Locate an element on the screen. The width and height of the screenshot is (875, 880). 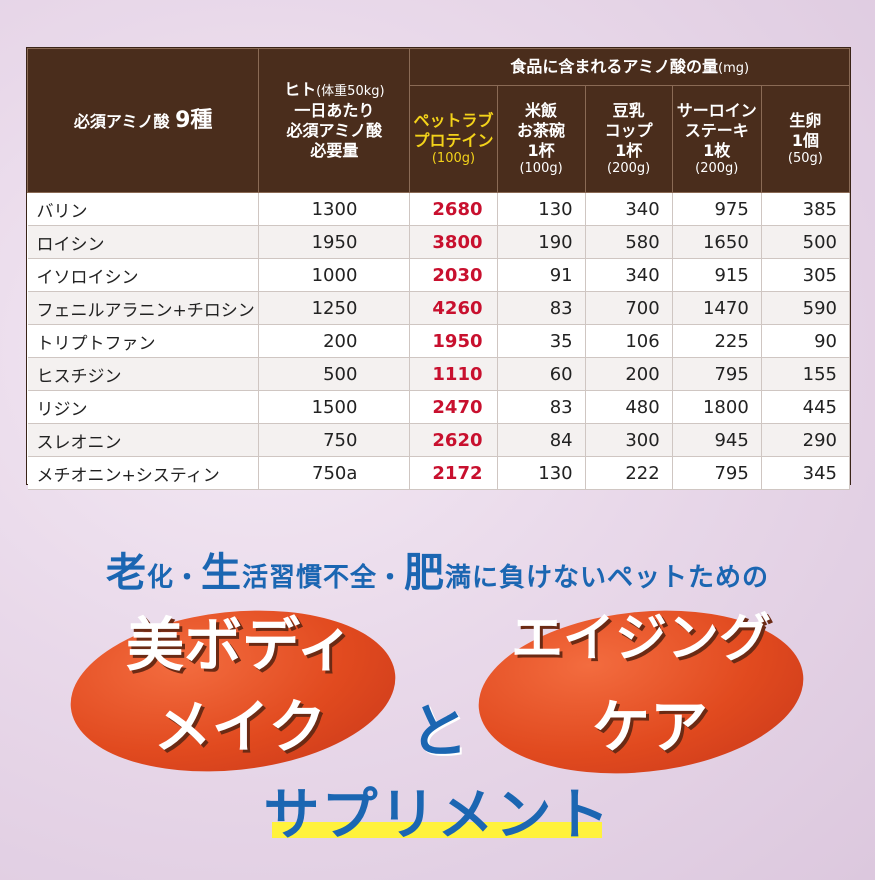
human-line2: 一日あたり is located at coordinates (334, 110).